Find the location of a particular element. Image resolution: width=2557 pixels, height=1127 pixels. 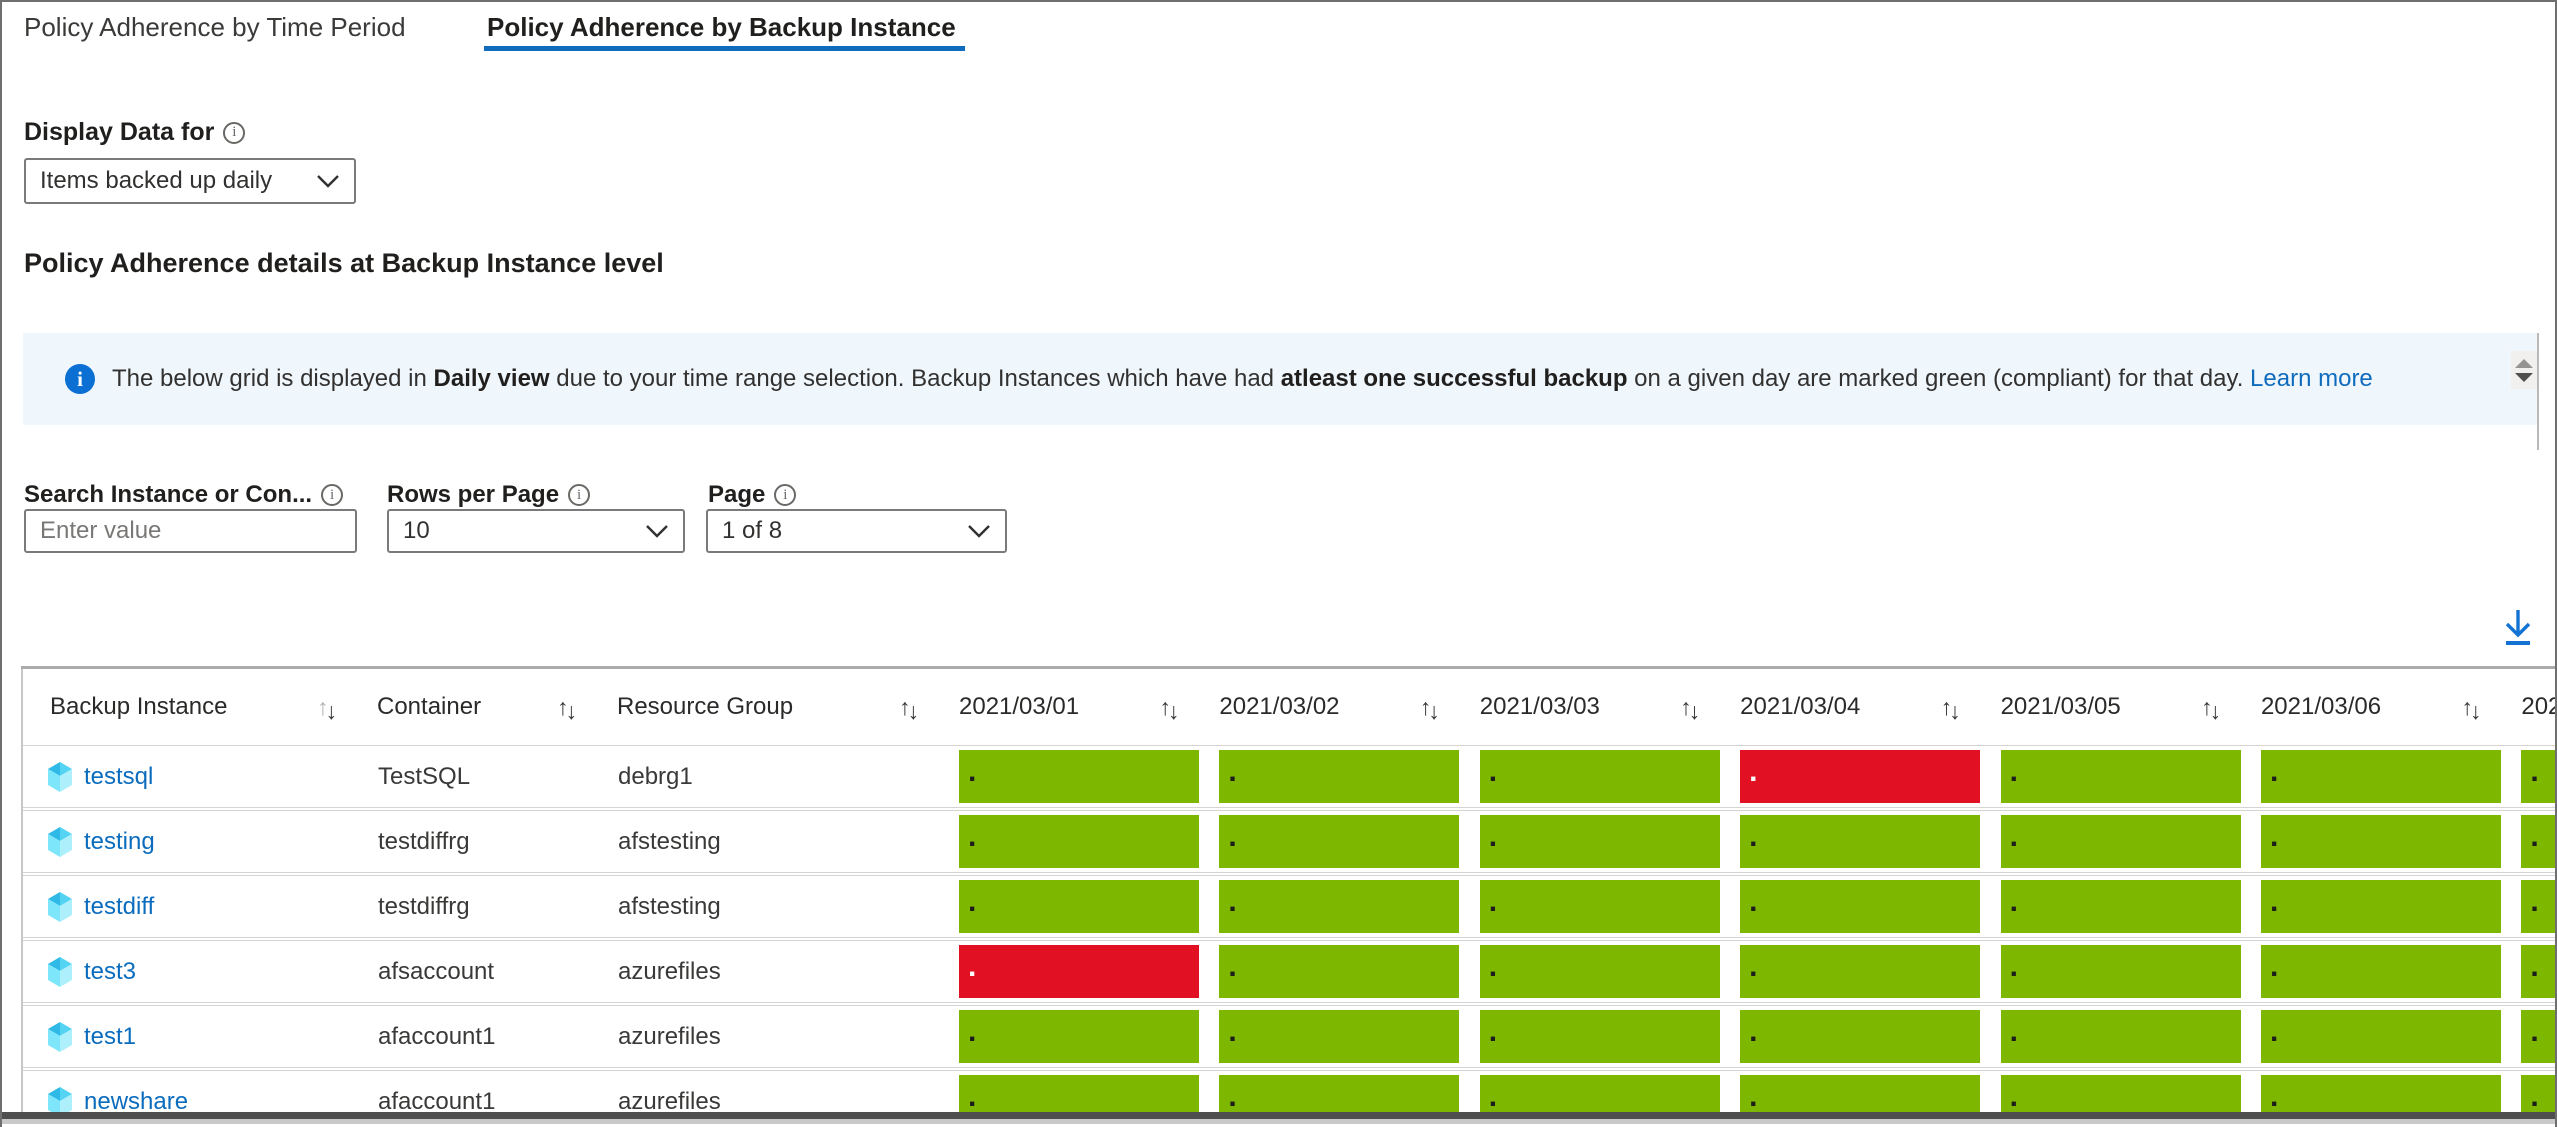

backup-instance-link: testing is located at coordinates (119, 841).